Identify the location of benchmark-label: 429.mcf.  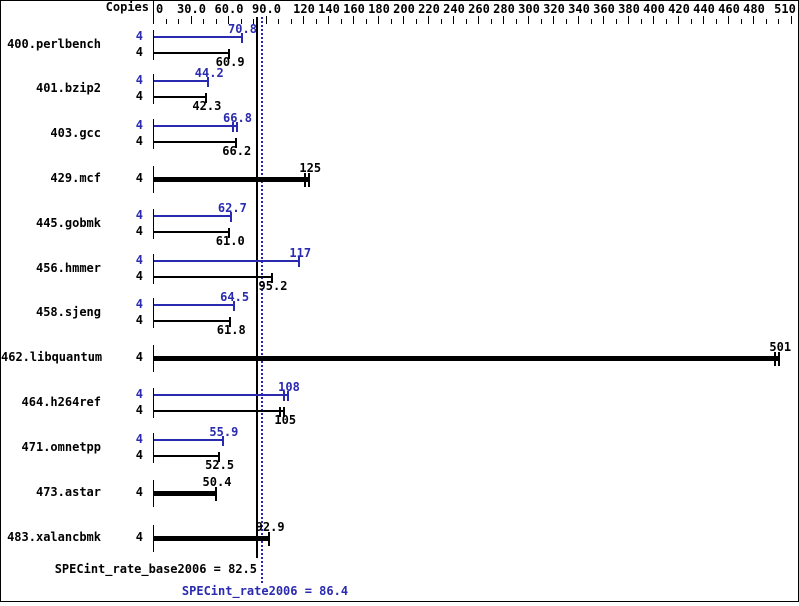
(75, 177).